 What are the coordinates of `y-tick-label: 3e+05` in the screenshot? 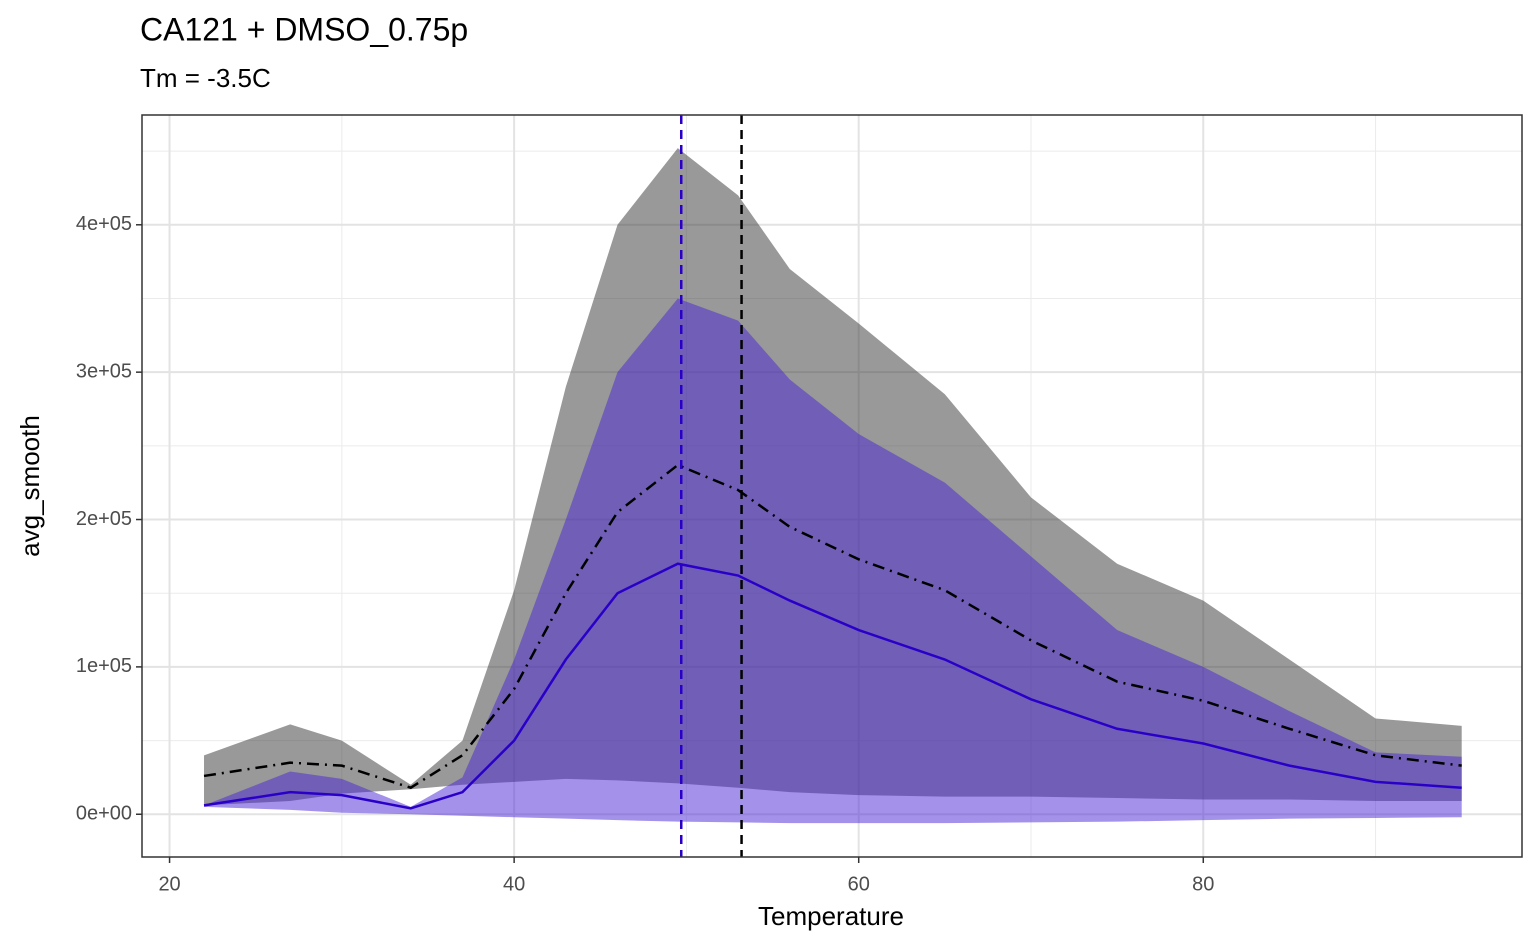 It's located at (104, 371).